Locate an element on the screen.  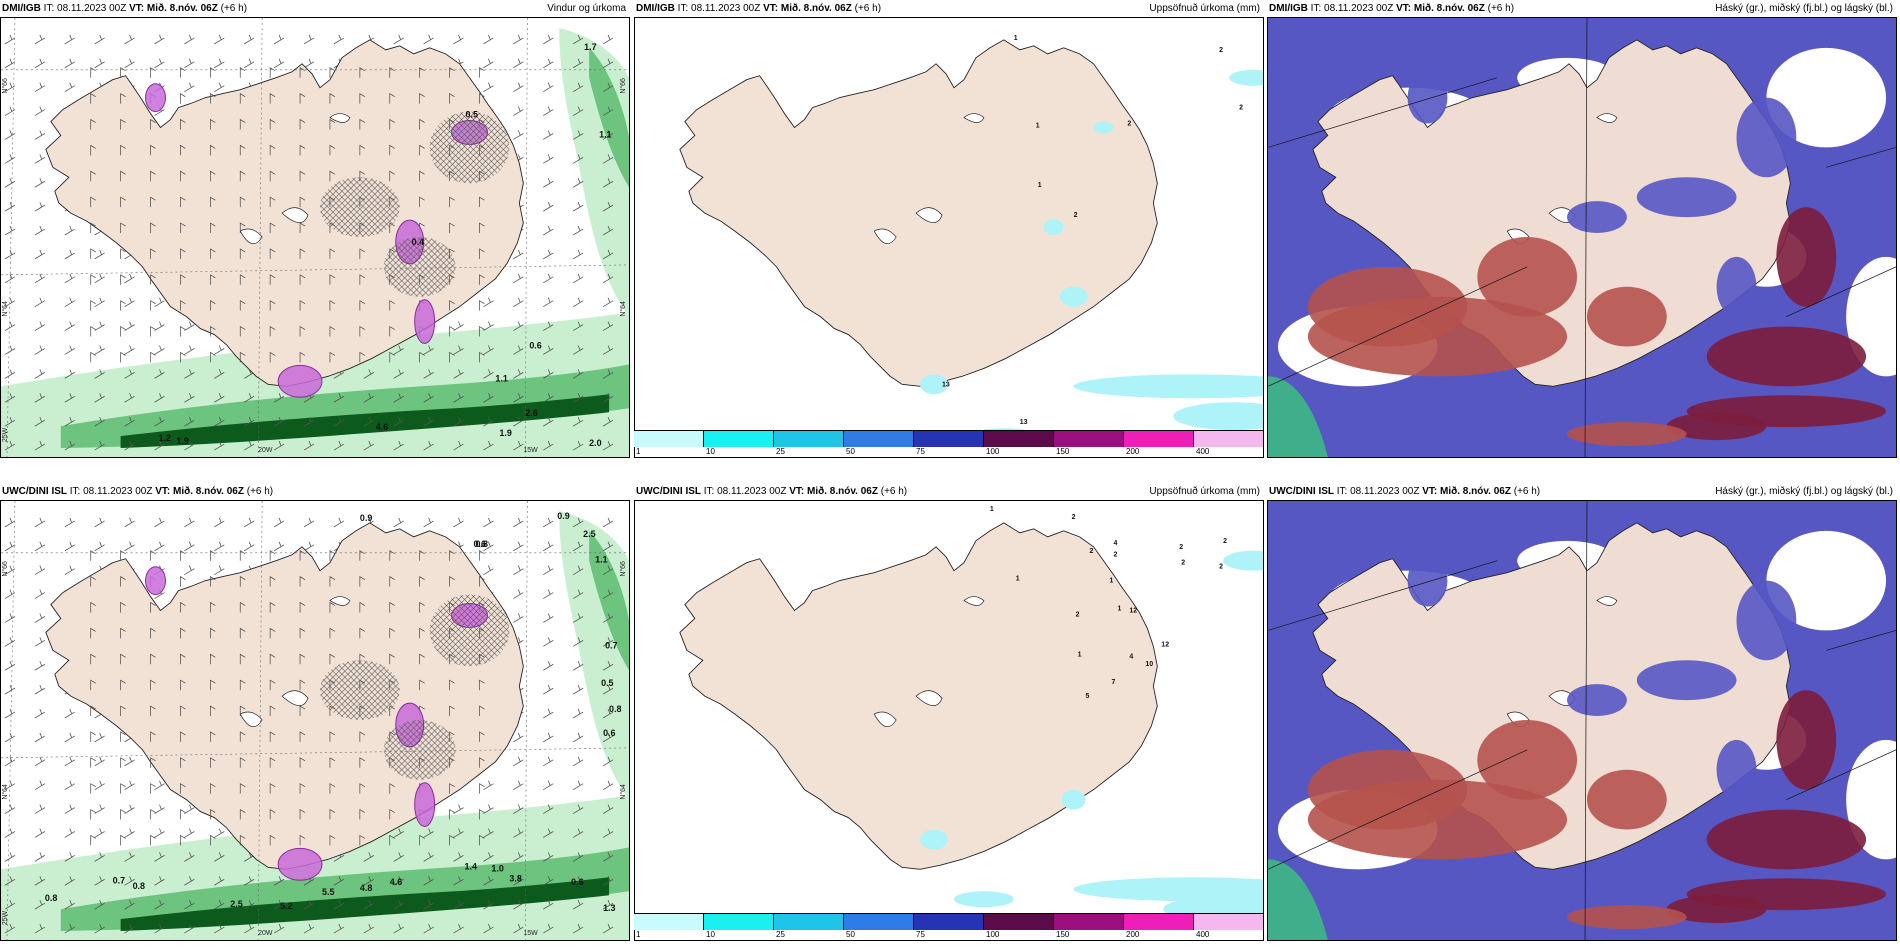
wind-value-label: 0.5 is located at coordinates (607, 683).